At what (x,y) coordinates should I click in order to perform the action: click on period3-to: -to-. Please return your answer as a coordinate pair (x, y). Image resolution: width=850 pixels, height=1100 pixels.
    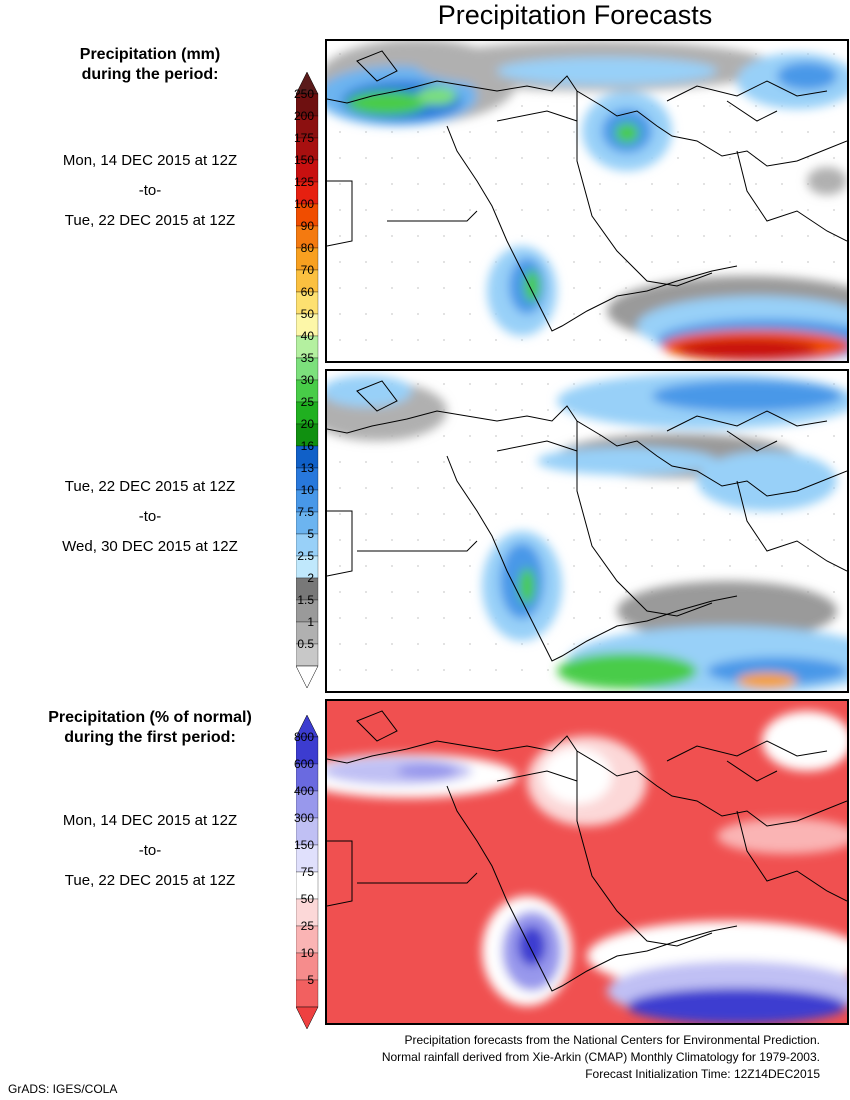
    Looking at the image, I should click on (150, 850).